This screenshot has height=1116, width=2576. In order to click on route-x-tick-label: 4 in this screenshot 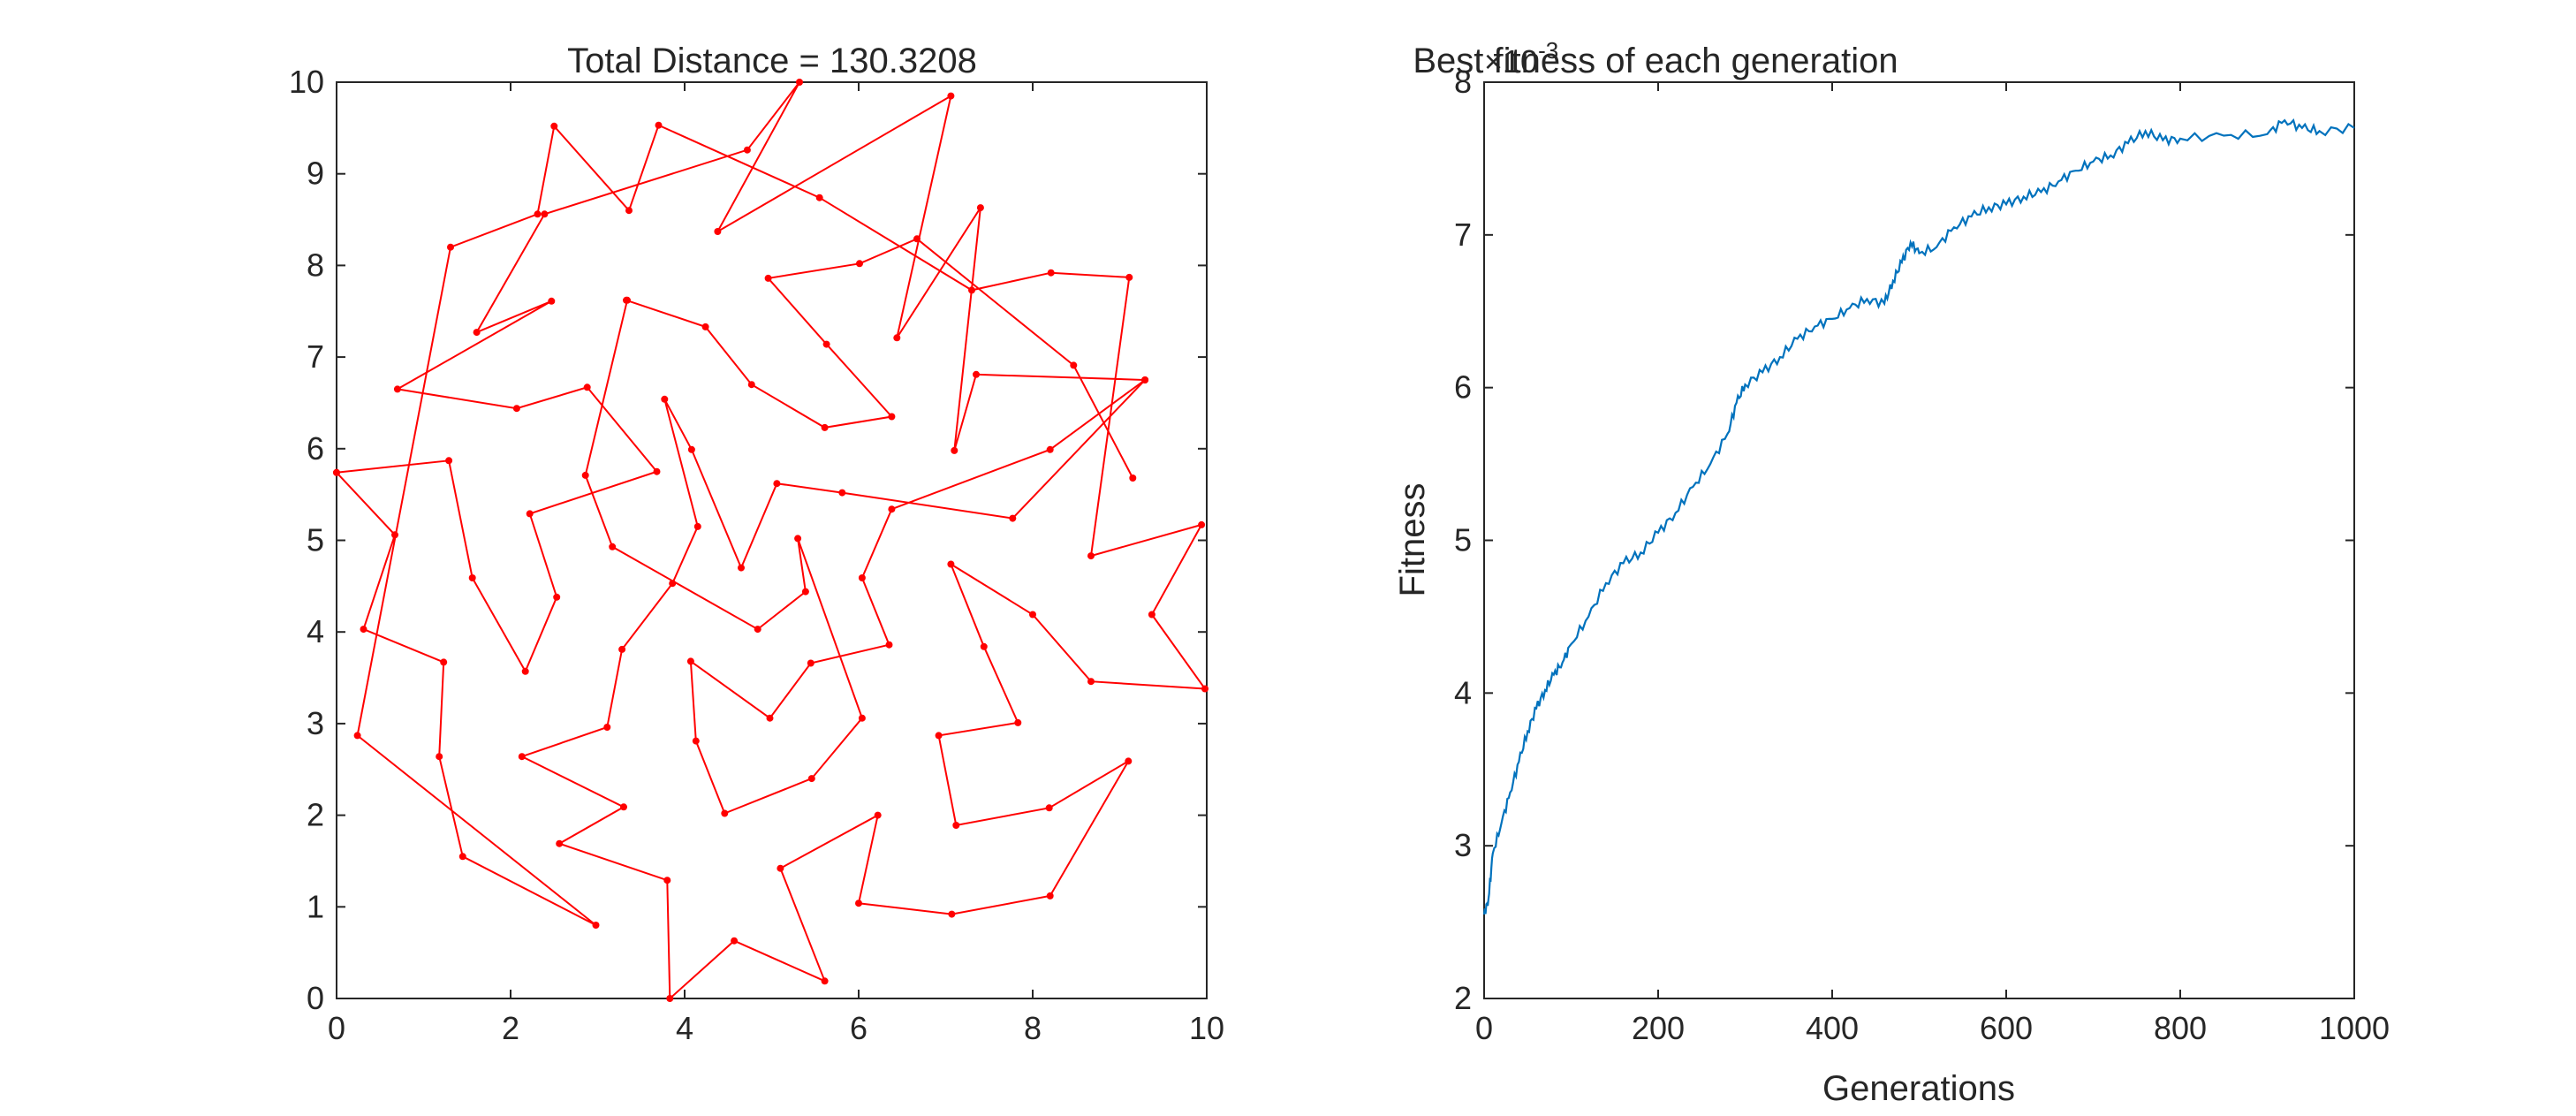, I will do `click(684, 1028)`.